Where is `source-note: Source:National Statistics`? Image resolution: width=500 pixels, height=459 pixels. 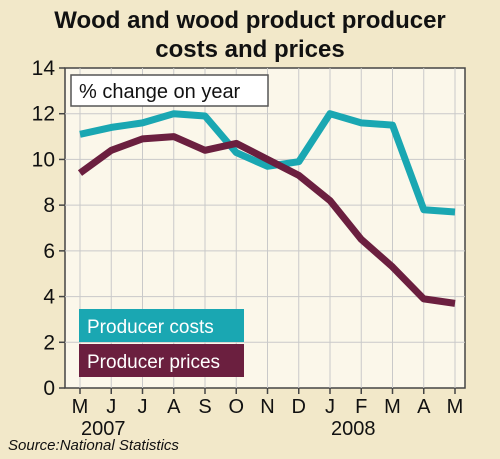
source-note: Source:National Statistics is located at coordinates (93, 445).